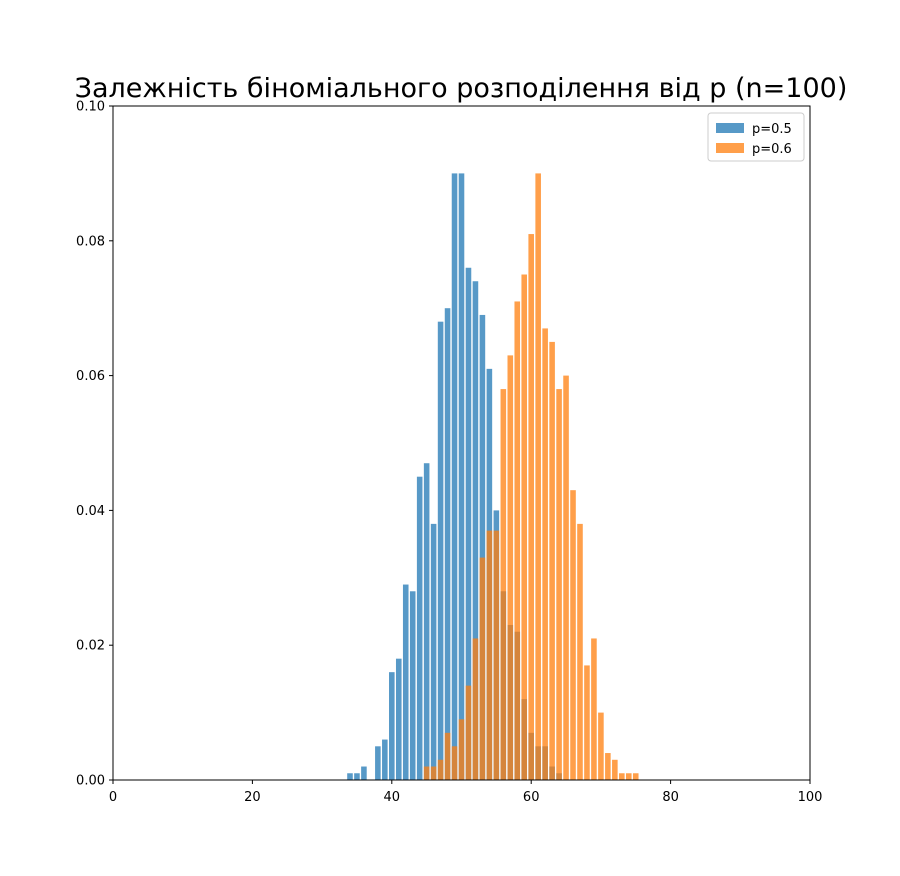 This screenshot has height=876, width=900. I want to click on legend: p=0.5 p=0.6, so click(756, 137).